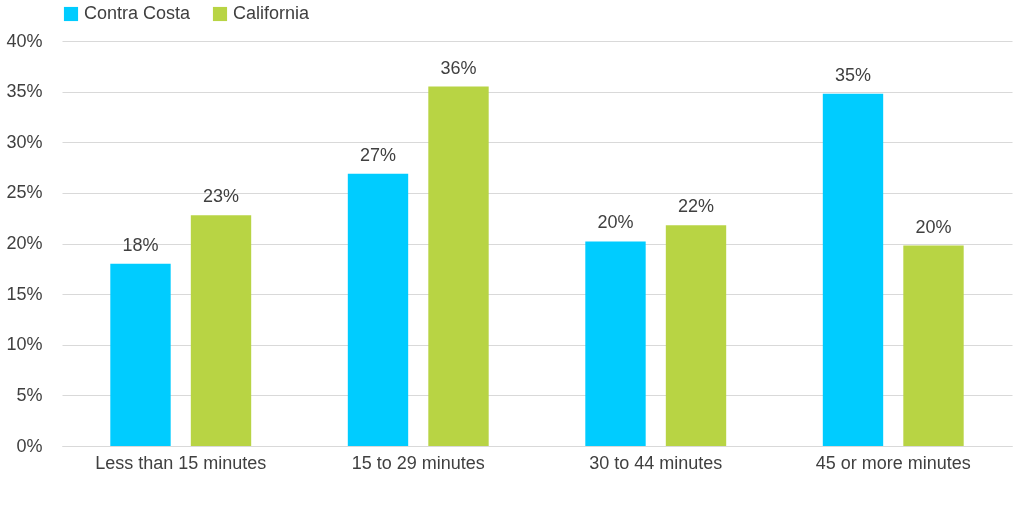 The height and width of the screenshot is (523, 1034). I want to click on x-tick-label: Less than 15 minutes, so click(181, 462).